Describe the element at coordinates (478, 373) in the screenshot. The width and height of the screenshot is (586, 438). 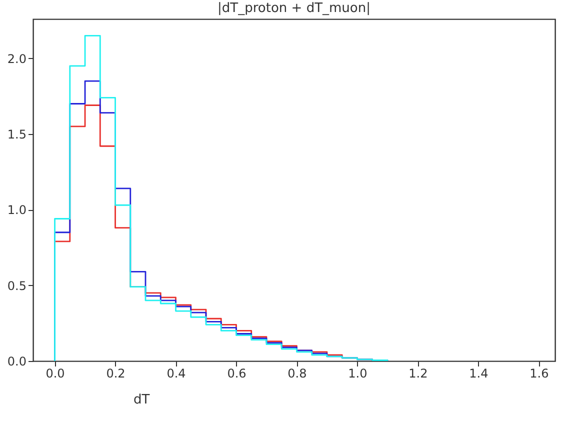
I see `x-tick-label: 1.4` at that location.